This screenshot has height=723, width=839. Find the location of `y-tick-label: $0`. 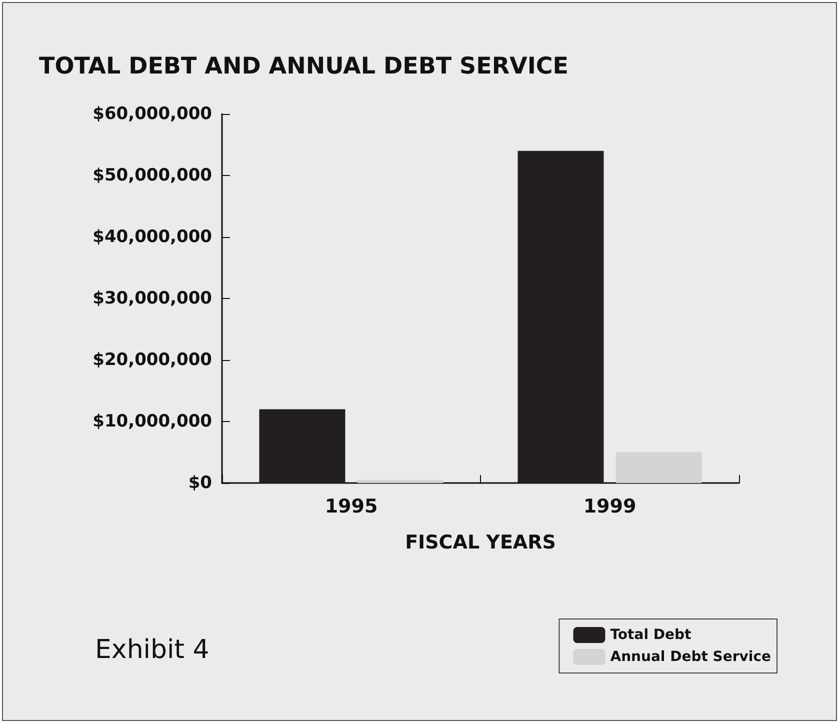

y-tick-label: $0 is located at coordinates (200, 483).